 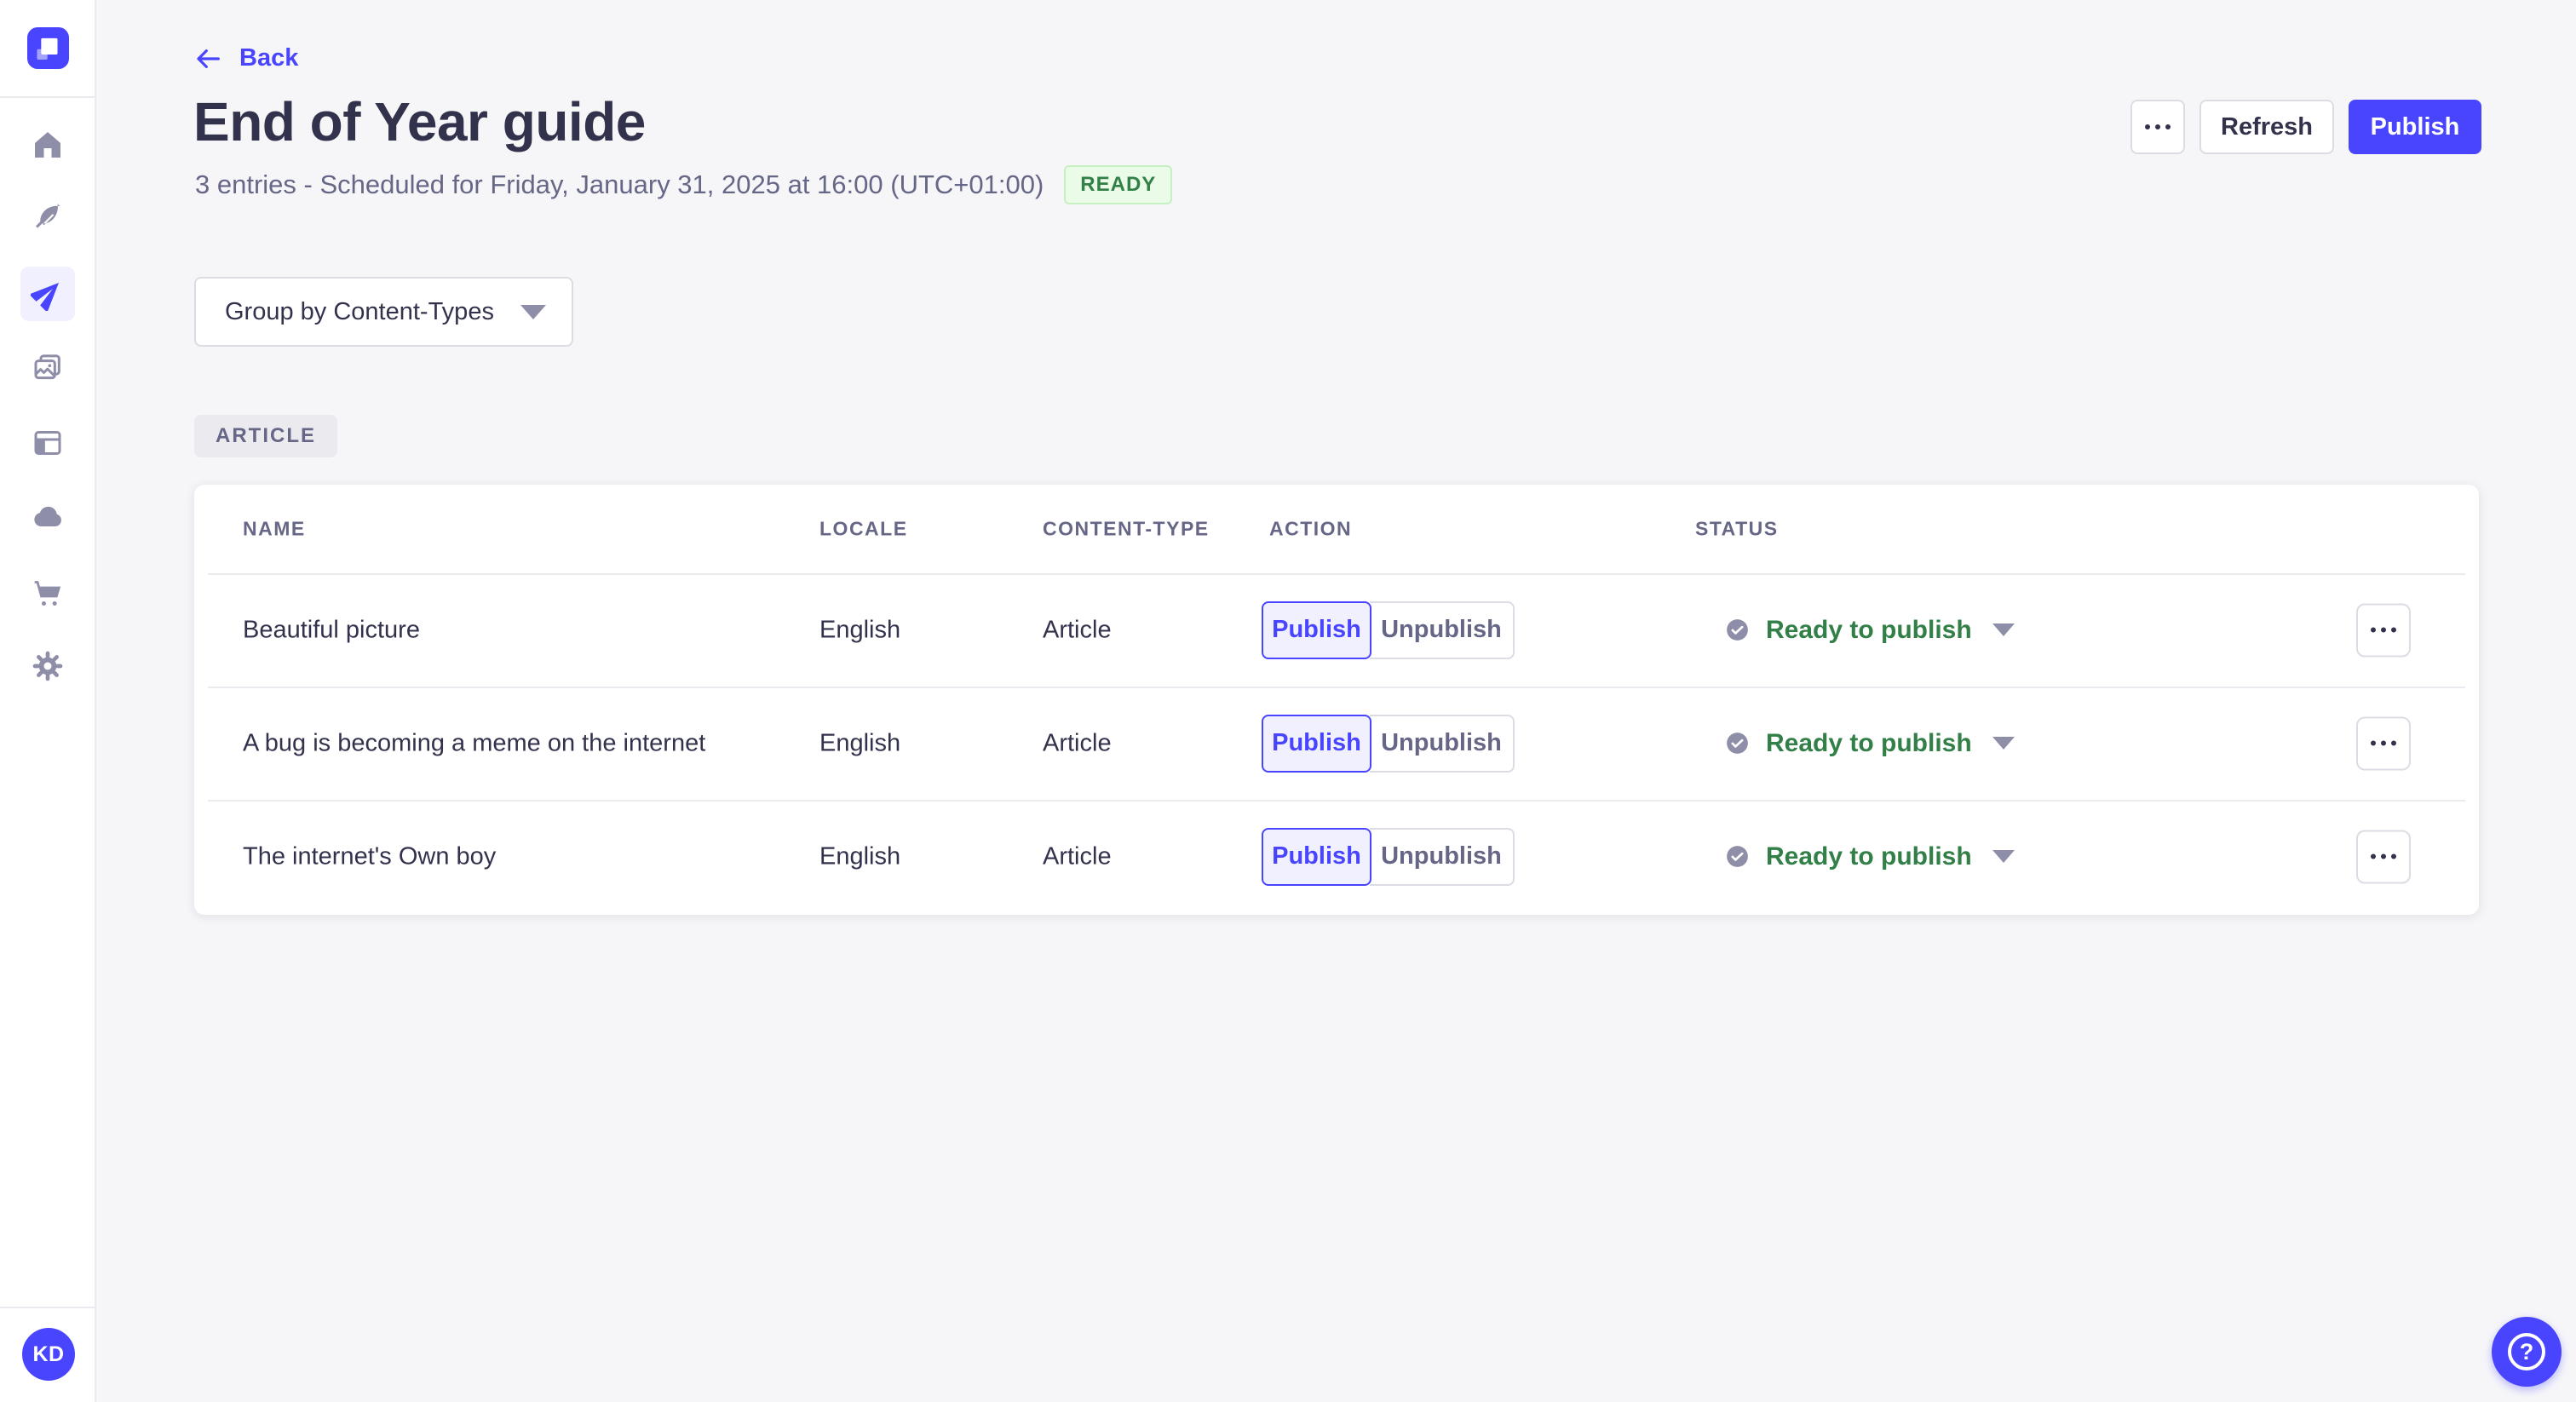 What do you see at coordinates (48, 48) in the screenshot?
I see `strapi-logo-icon` at bounding box center [48, 48].